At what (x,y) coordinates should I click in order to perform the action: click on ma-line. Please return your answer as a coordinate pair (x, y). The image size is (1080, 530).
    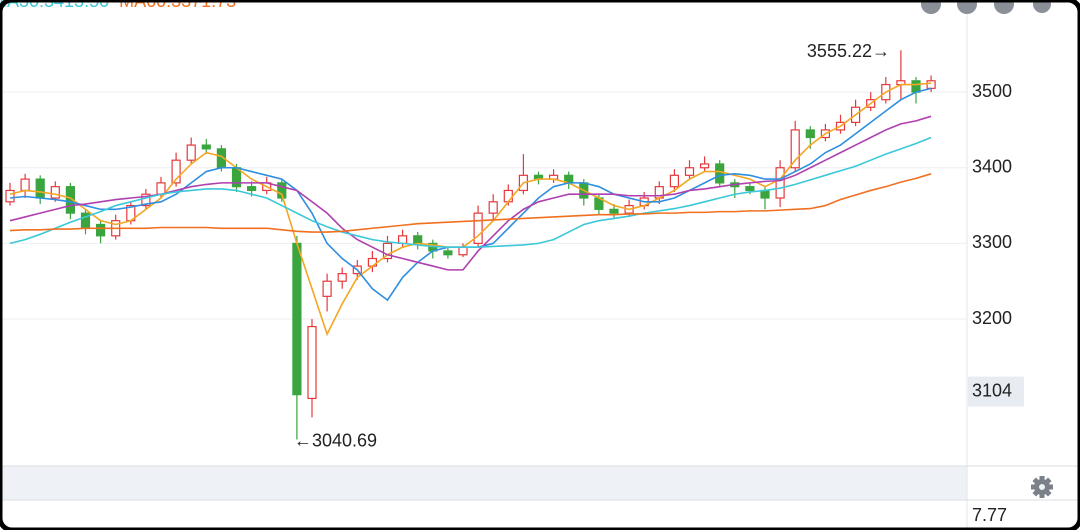
    Looking at the image, I should click on (470, 203).